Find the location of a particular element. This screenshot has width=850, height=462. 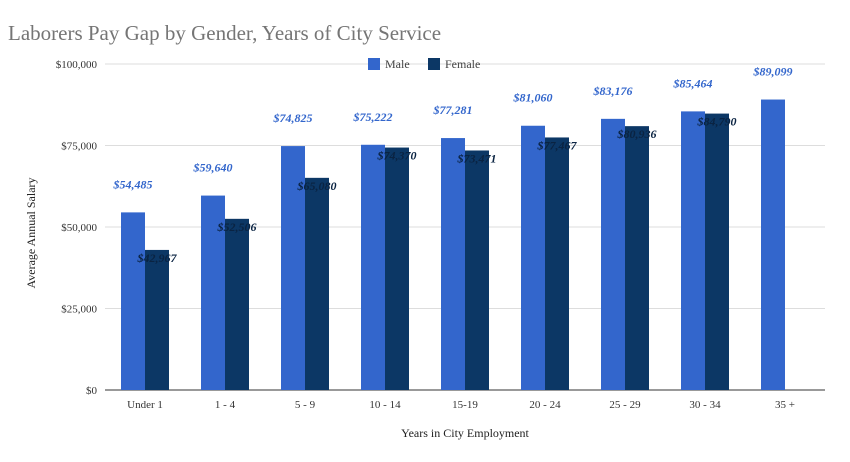

x-tick-label: 1 - 4 is located at coordinates (225, 405).